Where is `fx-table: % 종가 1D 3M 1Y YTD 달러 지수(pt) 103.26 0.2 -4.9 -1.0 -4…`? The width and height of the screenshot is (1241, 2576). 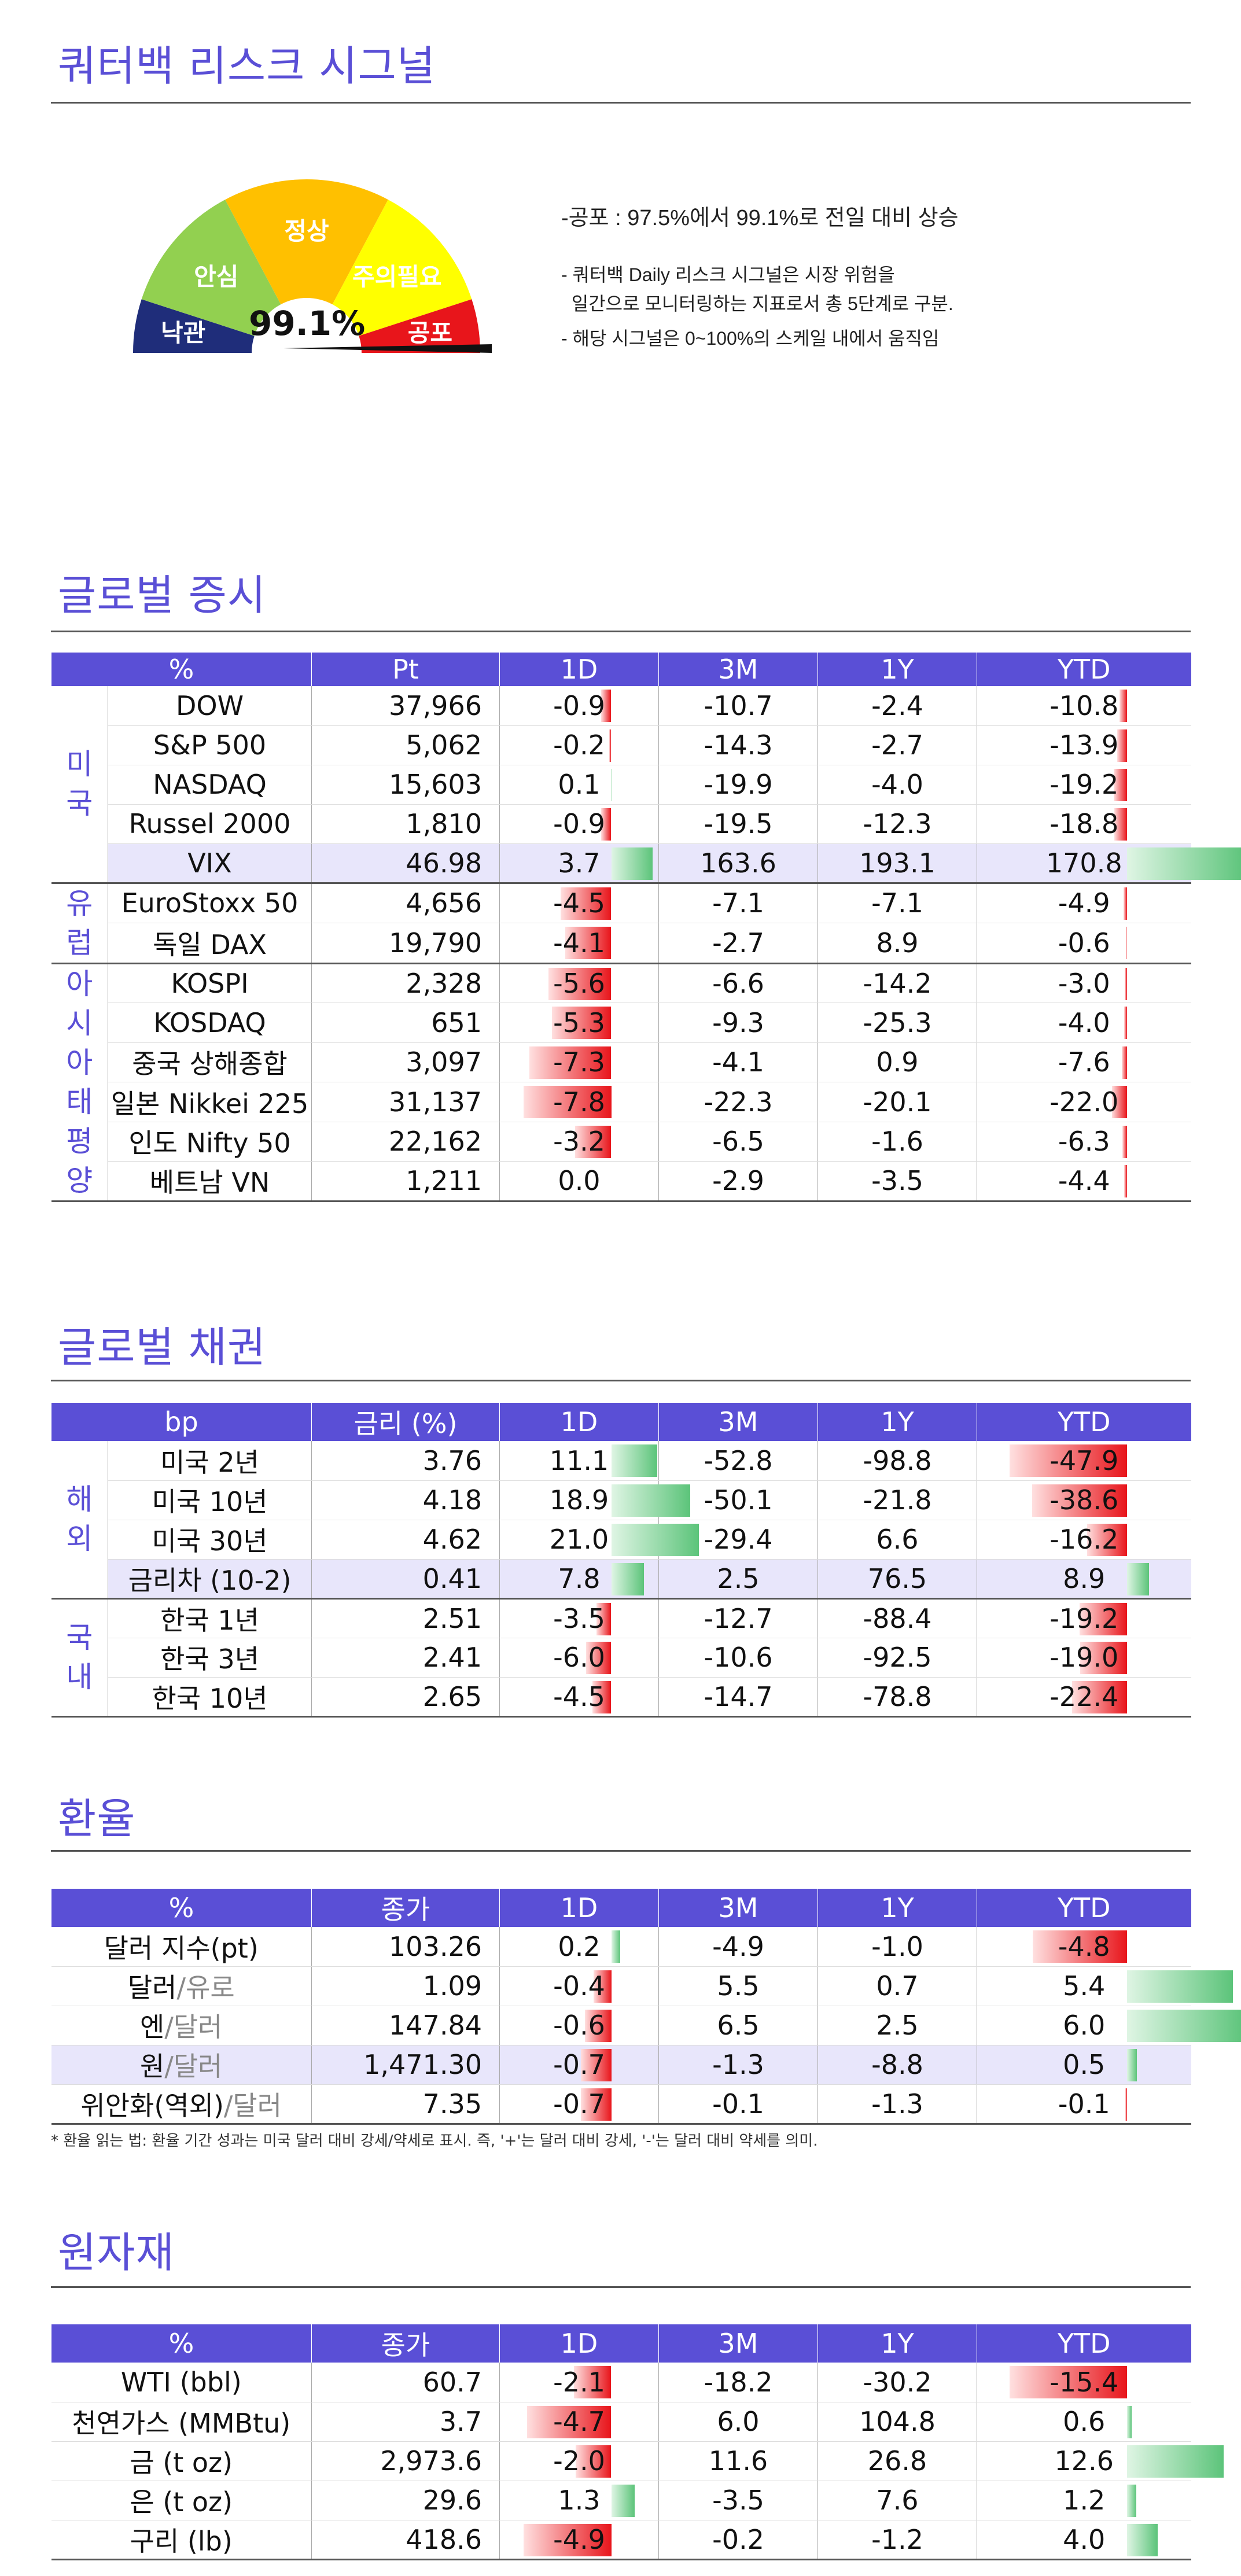
fx-table: % 종가 1D 3M 1Y YTD 달러 지수(pt) 103.26 0.2 -4.9 -1.0 -4… is located at coordinates (646, 2007).